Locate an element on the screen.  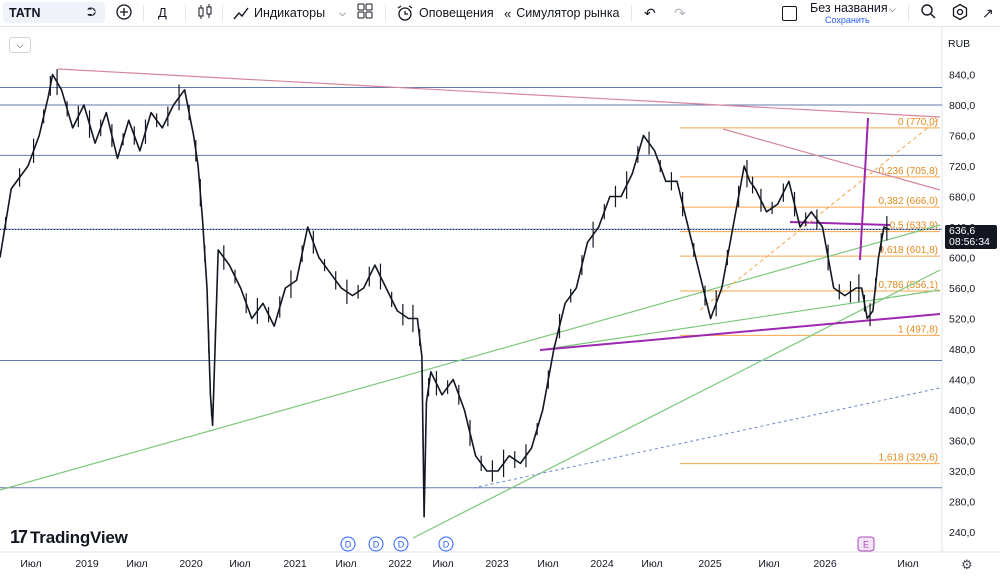
price-axis-tick: 520,0 is located at coordinates (962, 320).